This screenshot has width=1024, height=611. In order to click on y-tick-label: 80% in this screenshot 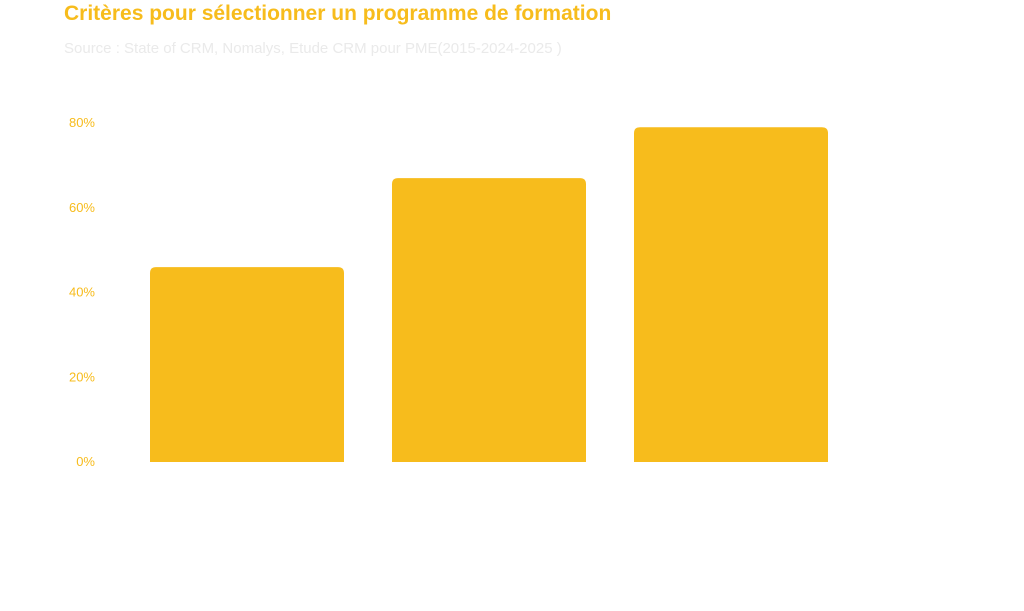, I will do `click(82, 122)`.